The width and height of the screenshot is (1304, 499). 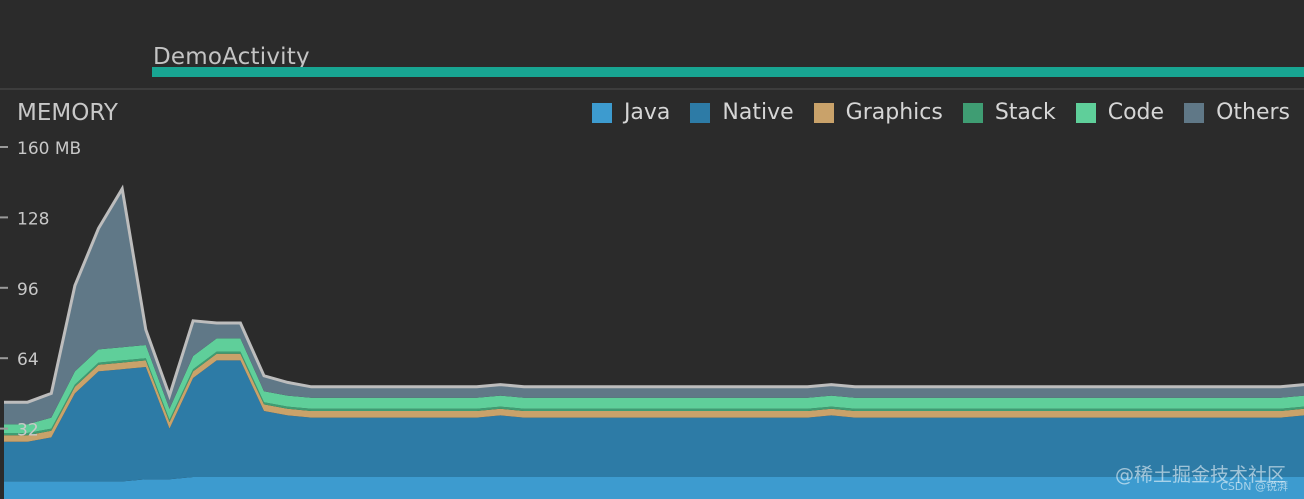 I want to click on legend-item-java: Java, so click(x=631, y=112).